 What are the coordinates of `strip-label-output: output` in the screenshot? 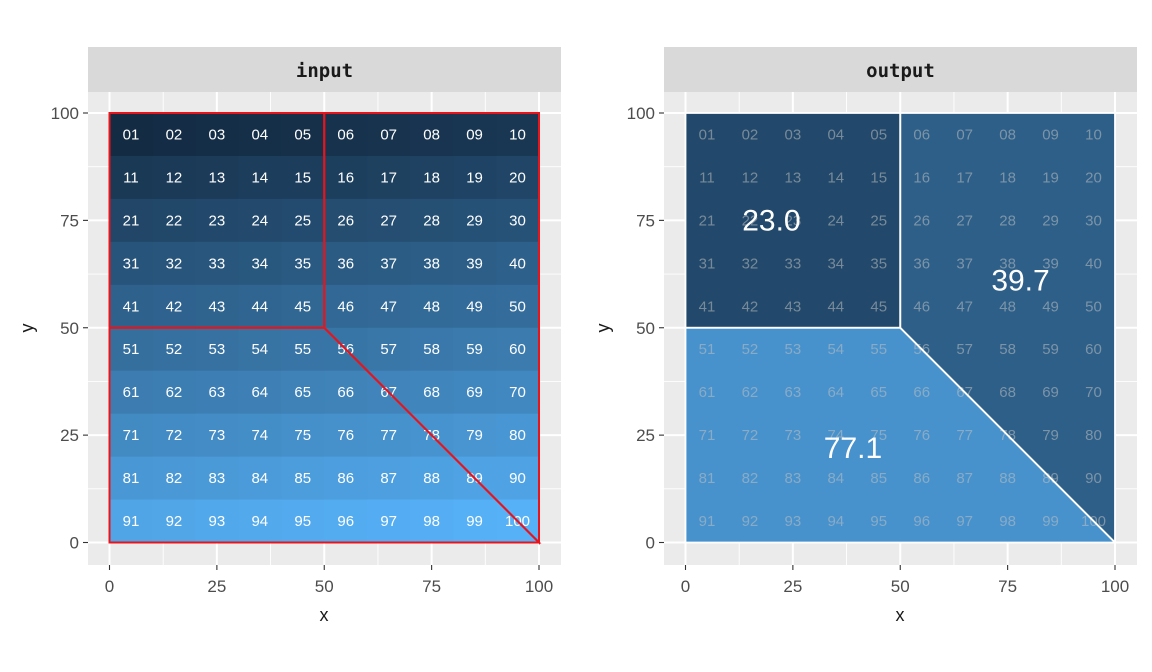 It's located at (900, 71).